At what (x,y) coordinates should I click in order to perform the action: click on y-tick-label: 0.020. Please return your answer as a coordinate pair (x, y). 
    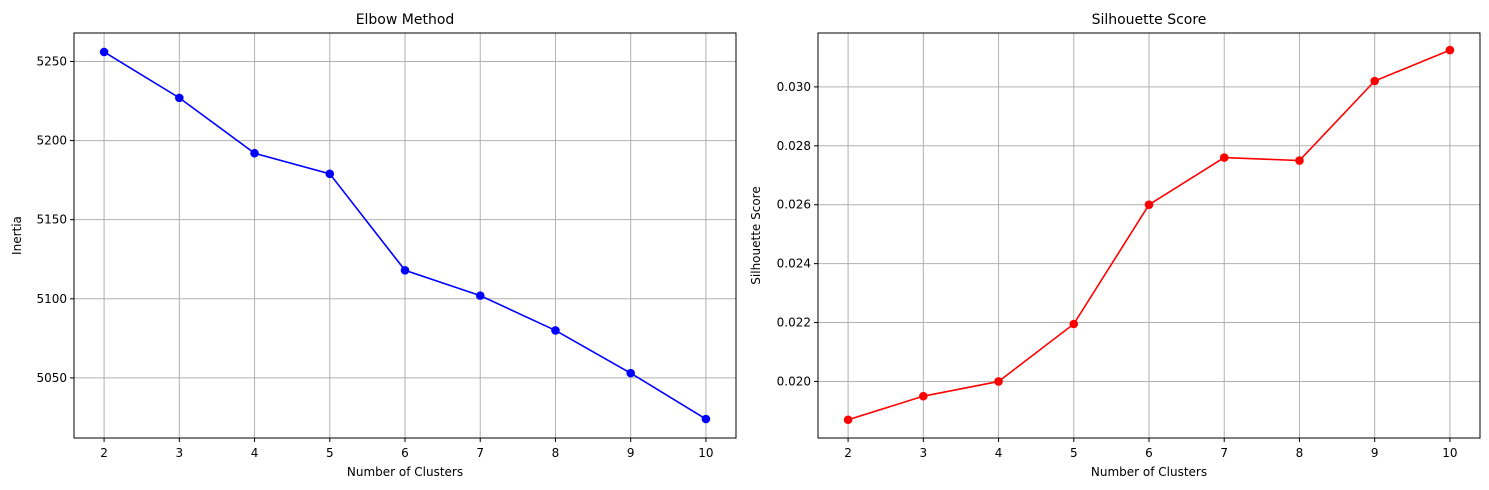
    Looking at the image, I should click on (794, 381).